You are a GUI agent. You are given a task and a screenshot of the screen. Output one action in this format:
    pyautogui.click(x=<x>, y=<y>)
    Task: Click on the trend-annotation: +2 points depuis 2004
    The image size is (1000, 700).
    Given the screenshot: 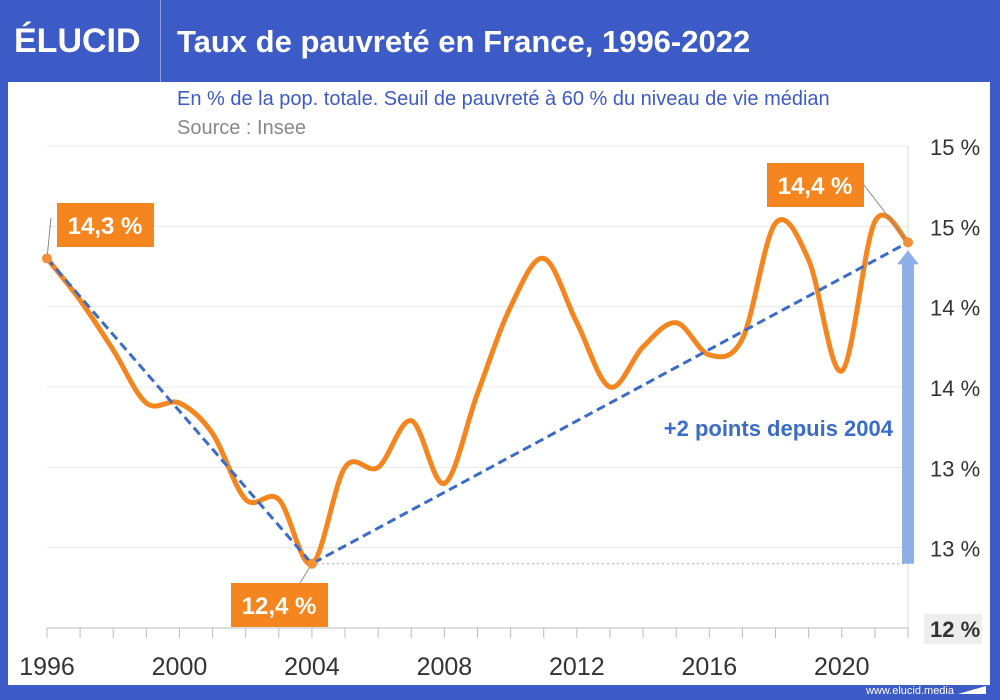 What is the action you would take?
    pyautogui.click(x=779, y=428)
    